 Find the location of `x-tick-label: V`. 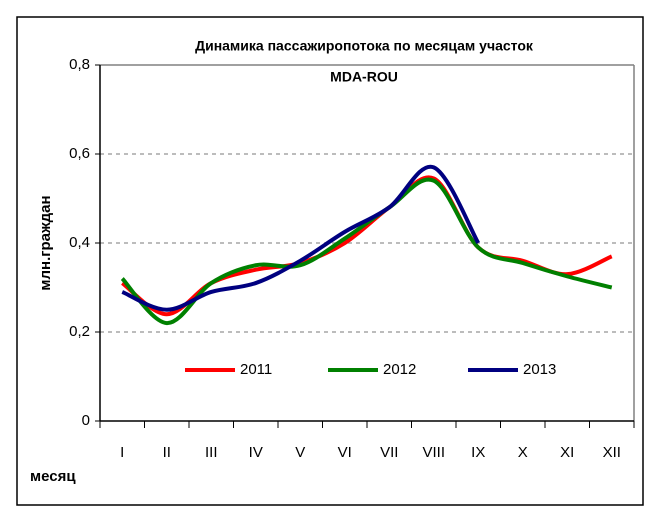

x-tick-label: V is located at coordinates (300, 452).